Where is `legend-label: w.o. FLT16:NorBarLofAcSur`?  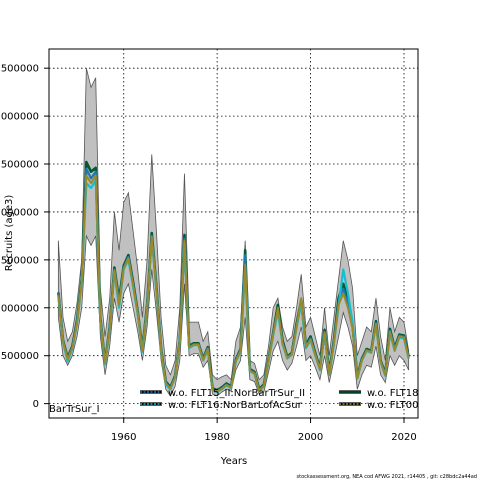 legend-label: w.o. FLT16:NorBarLofAcSur is located at coordinates (235, 405).